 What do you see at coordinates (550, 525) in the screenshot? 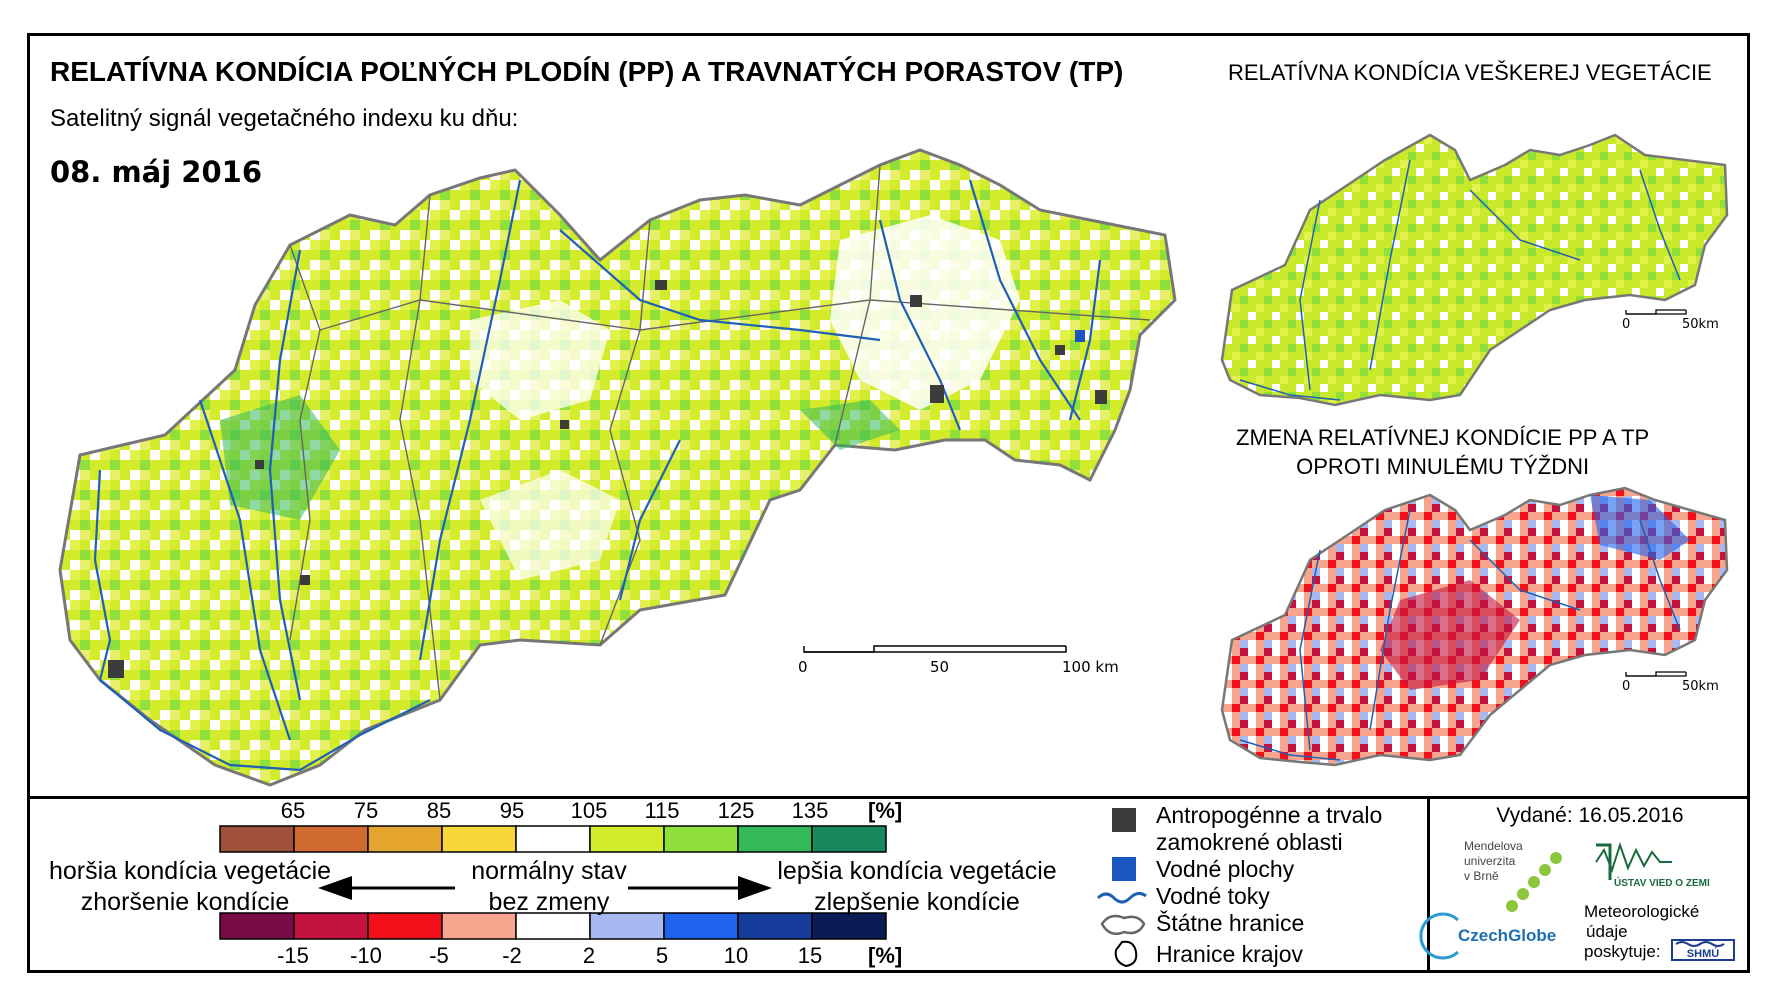
I see `main-normal-area-south` at bounding box center [550, 525].